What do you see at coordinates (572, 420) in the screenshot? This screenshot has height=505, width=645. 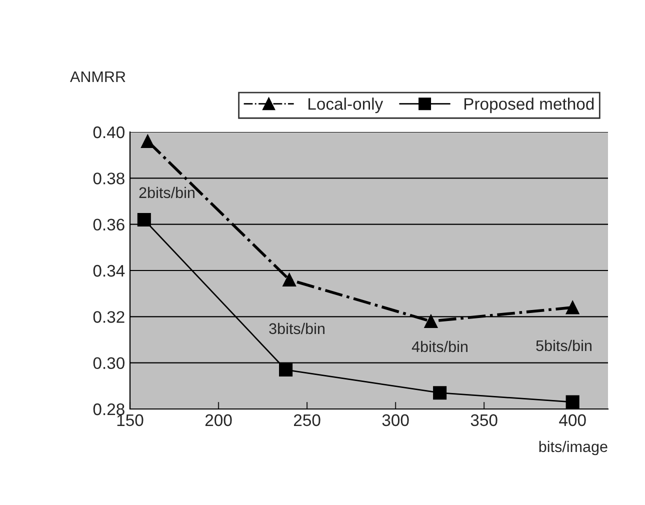 I see `x-tick-label: 400` at bounding box center [572, 420].